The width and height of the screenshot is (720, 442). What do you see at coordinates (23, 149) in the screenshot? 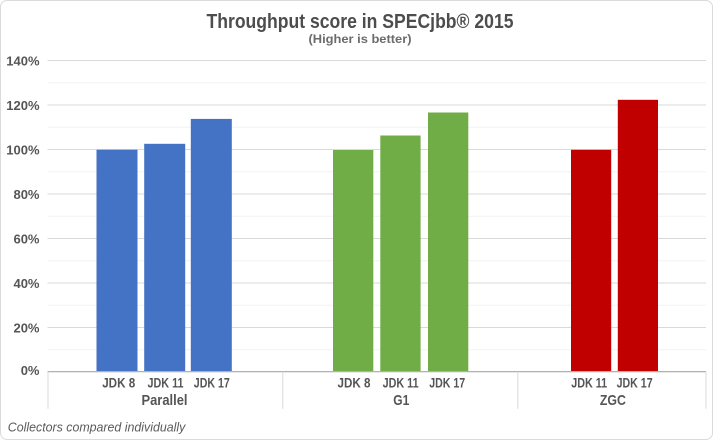
I see `svg-text: 100%` at bounding box center [23, 149].